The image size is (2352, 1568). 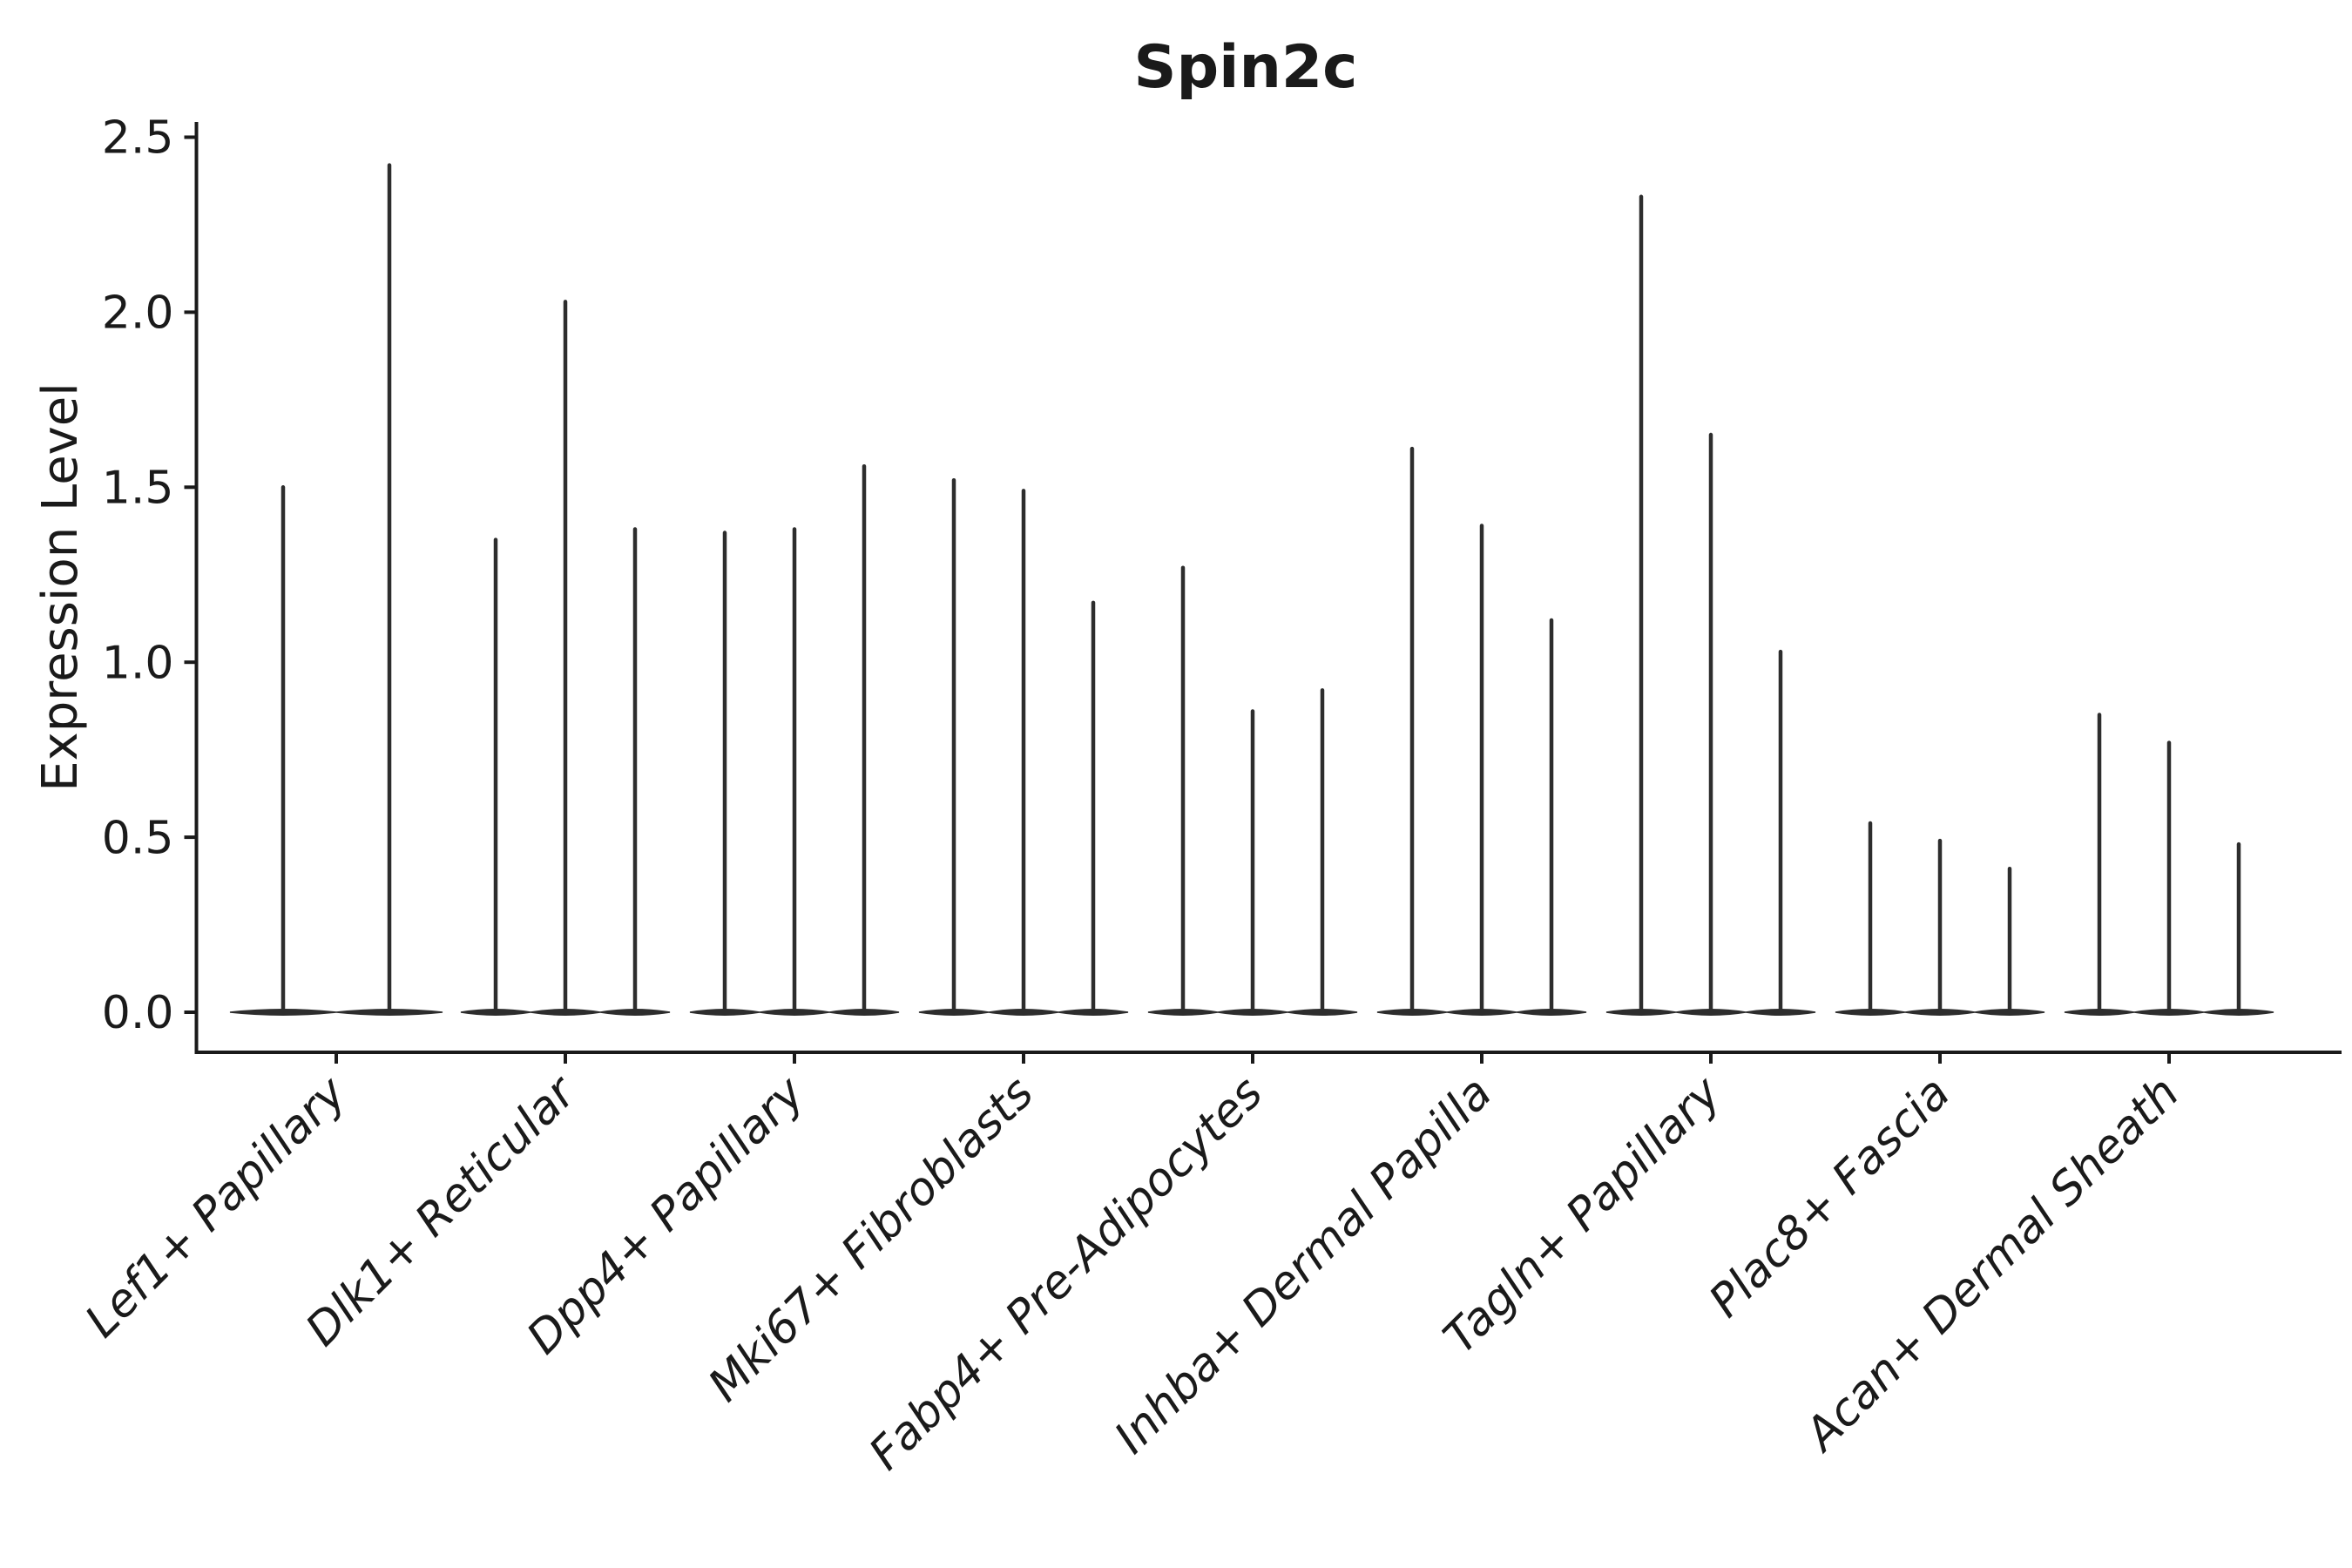 I want to click on y-tick-label: 2.0, so click(x=138, y=314).